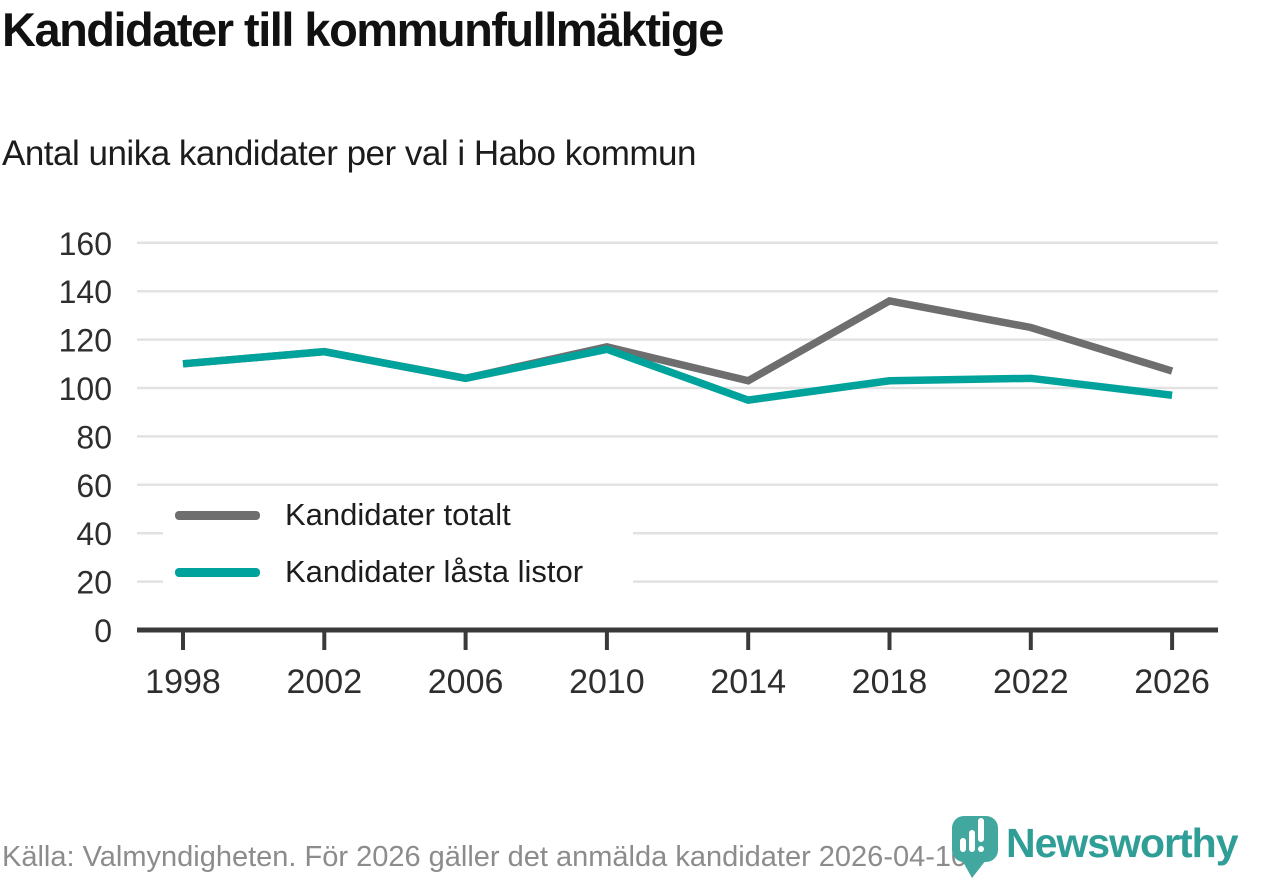 The width and height of the screenshot is (1262, 882). I want to click on y-axis-tick-label: 120, so click(85, 341).